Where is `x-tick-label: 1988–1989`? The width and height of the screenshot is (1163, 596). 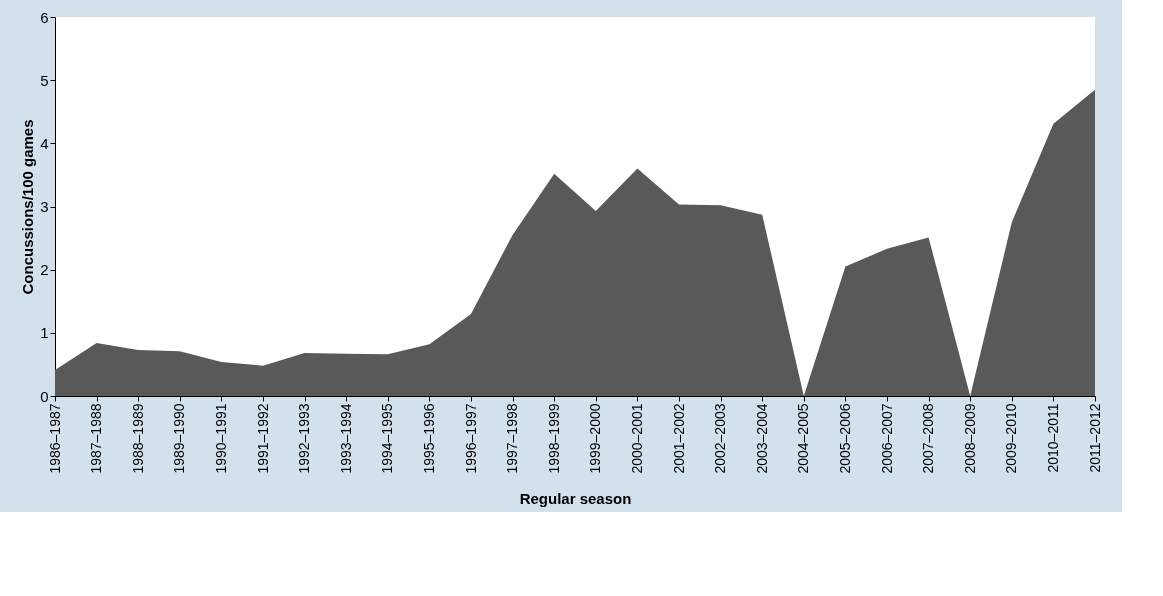 x-tick-label: 1988–1989 is located at coordinates (137, 438).